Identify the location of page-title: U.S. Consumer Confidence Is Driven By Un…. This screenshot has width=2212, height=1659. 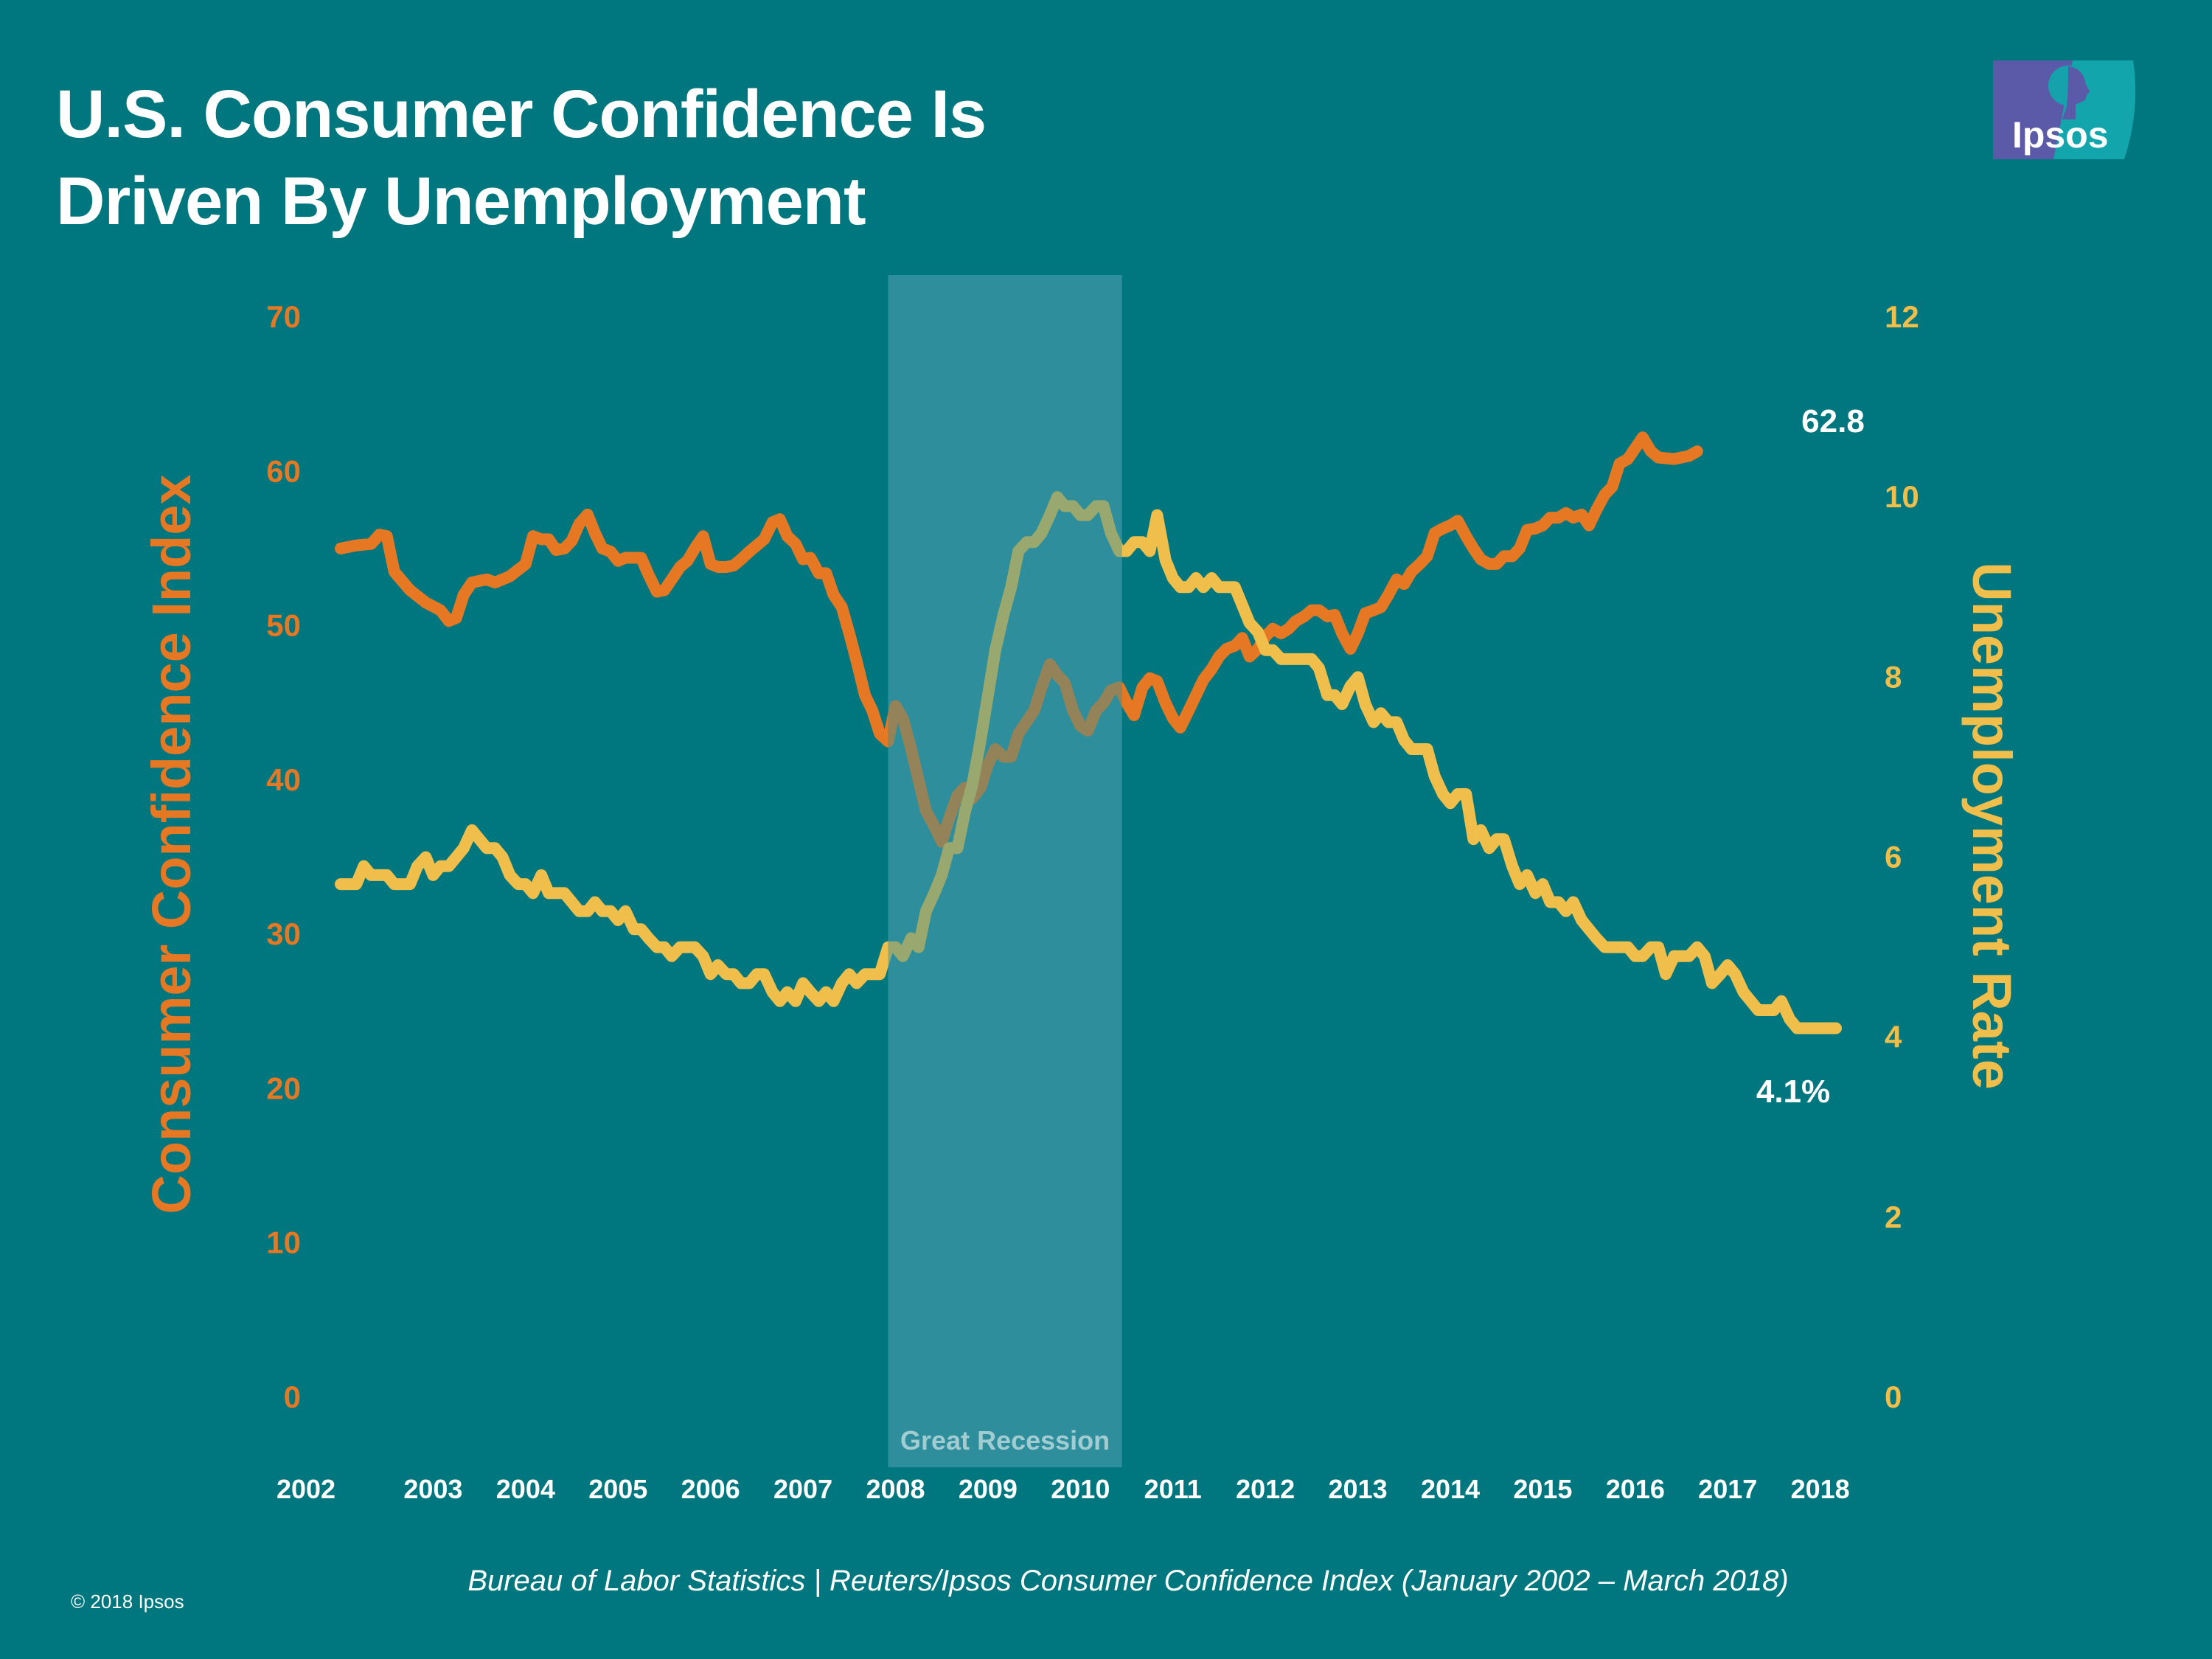
(521, 158).